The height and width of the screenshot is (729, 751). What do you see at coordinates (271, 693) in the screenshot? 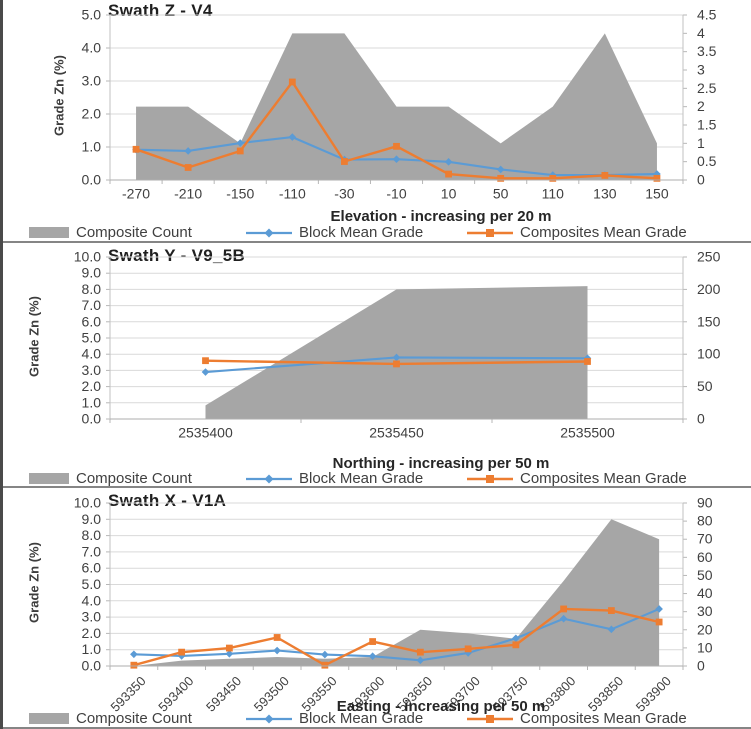
I see `x-axis-category-label: 593500` at bounding box center [271, 693].